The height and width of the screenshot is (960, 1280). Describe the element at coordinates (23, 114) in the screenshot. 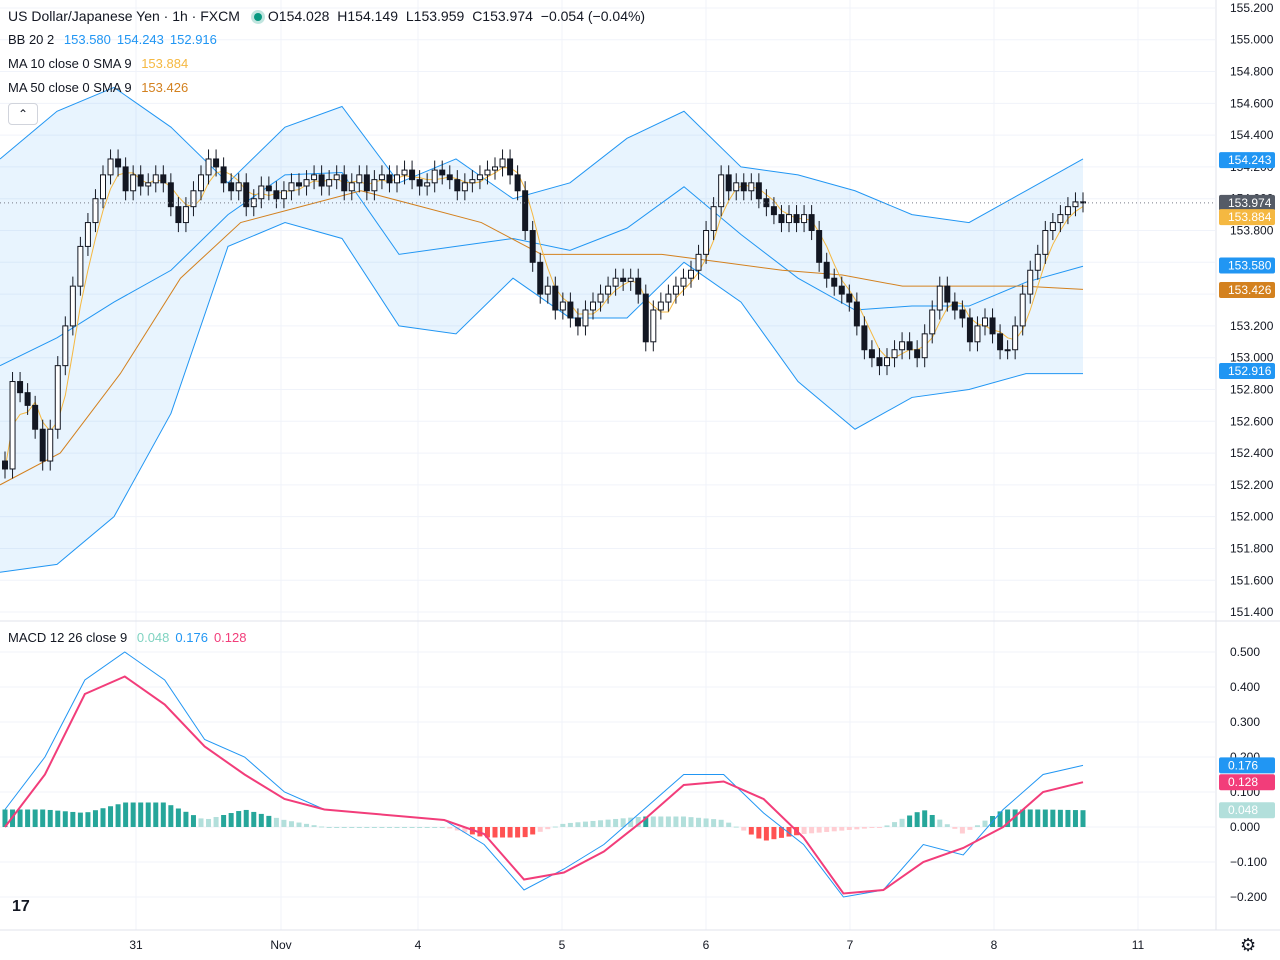

I see `chevron-up-icon: ⌃` at that location.